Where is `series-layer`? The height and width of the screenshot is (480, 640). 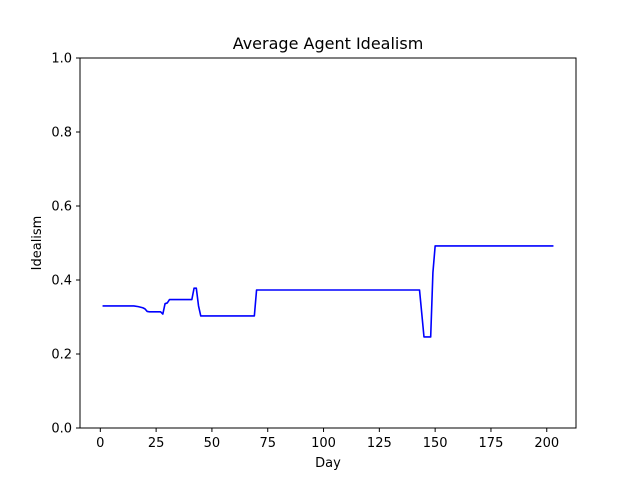 series-layer is located at coordinates (328, 291).